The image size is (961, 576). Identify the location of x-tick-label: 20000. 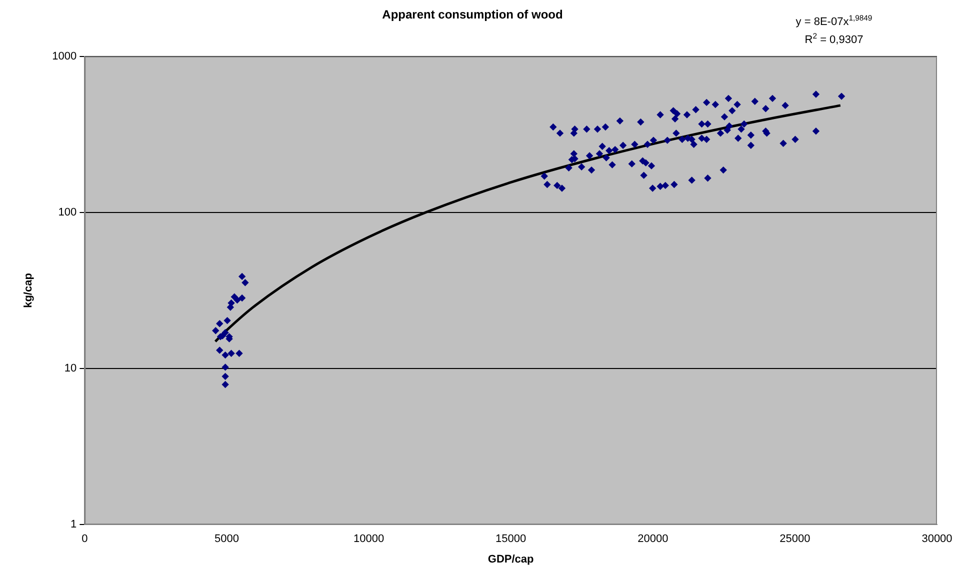
(653, 539).